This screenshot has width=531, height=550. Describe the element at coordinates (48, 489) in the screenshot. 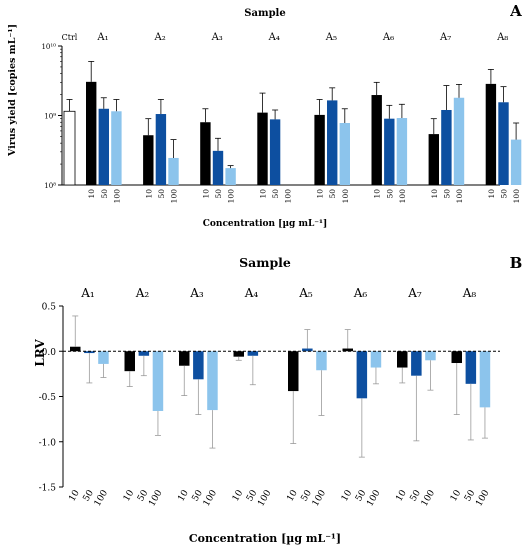

I see `y-tick-label: -1.5` at that location.